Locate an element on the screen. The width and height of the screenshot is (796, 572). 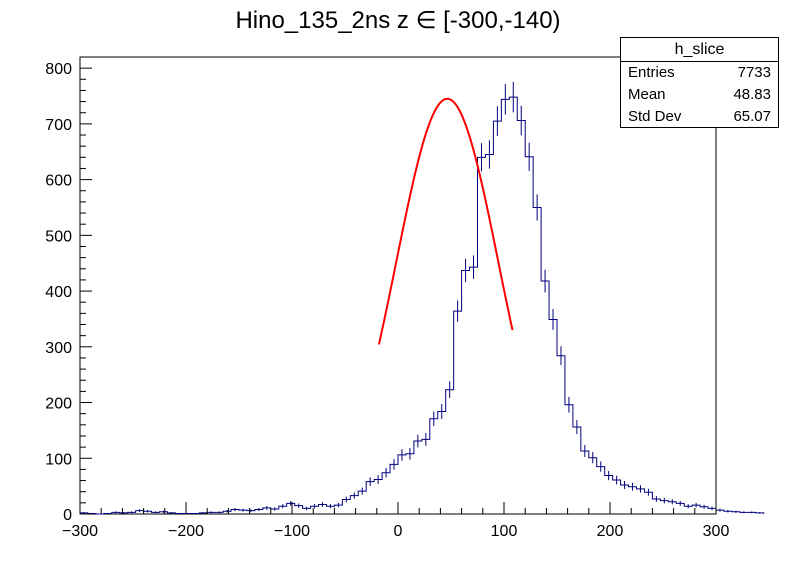
stats-row-mean: Mean 48.83 is located at coordinates (699, 95).